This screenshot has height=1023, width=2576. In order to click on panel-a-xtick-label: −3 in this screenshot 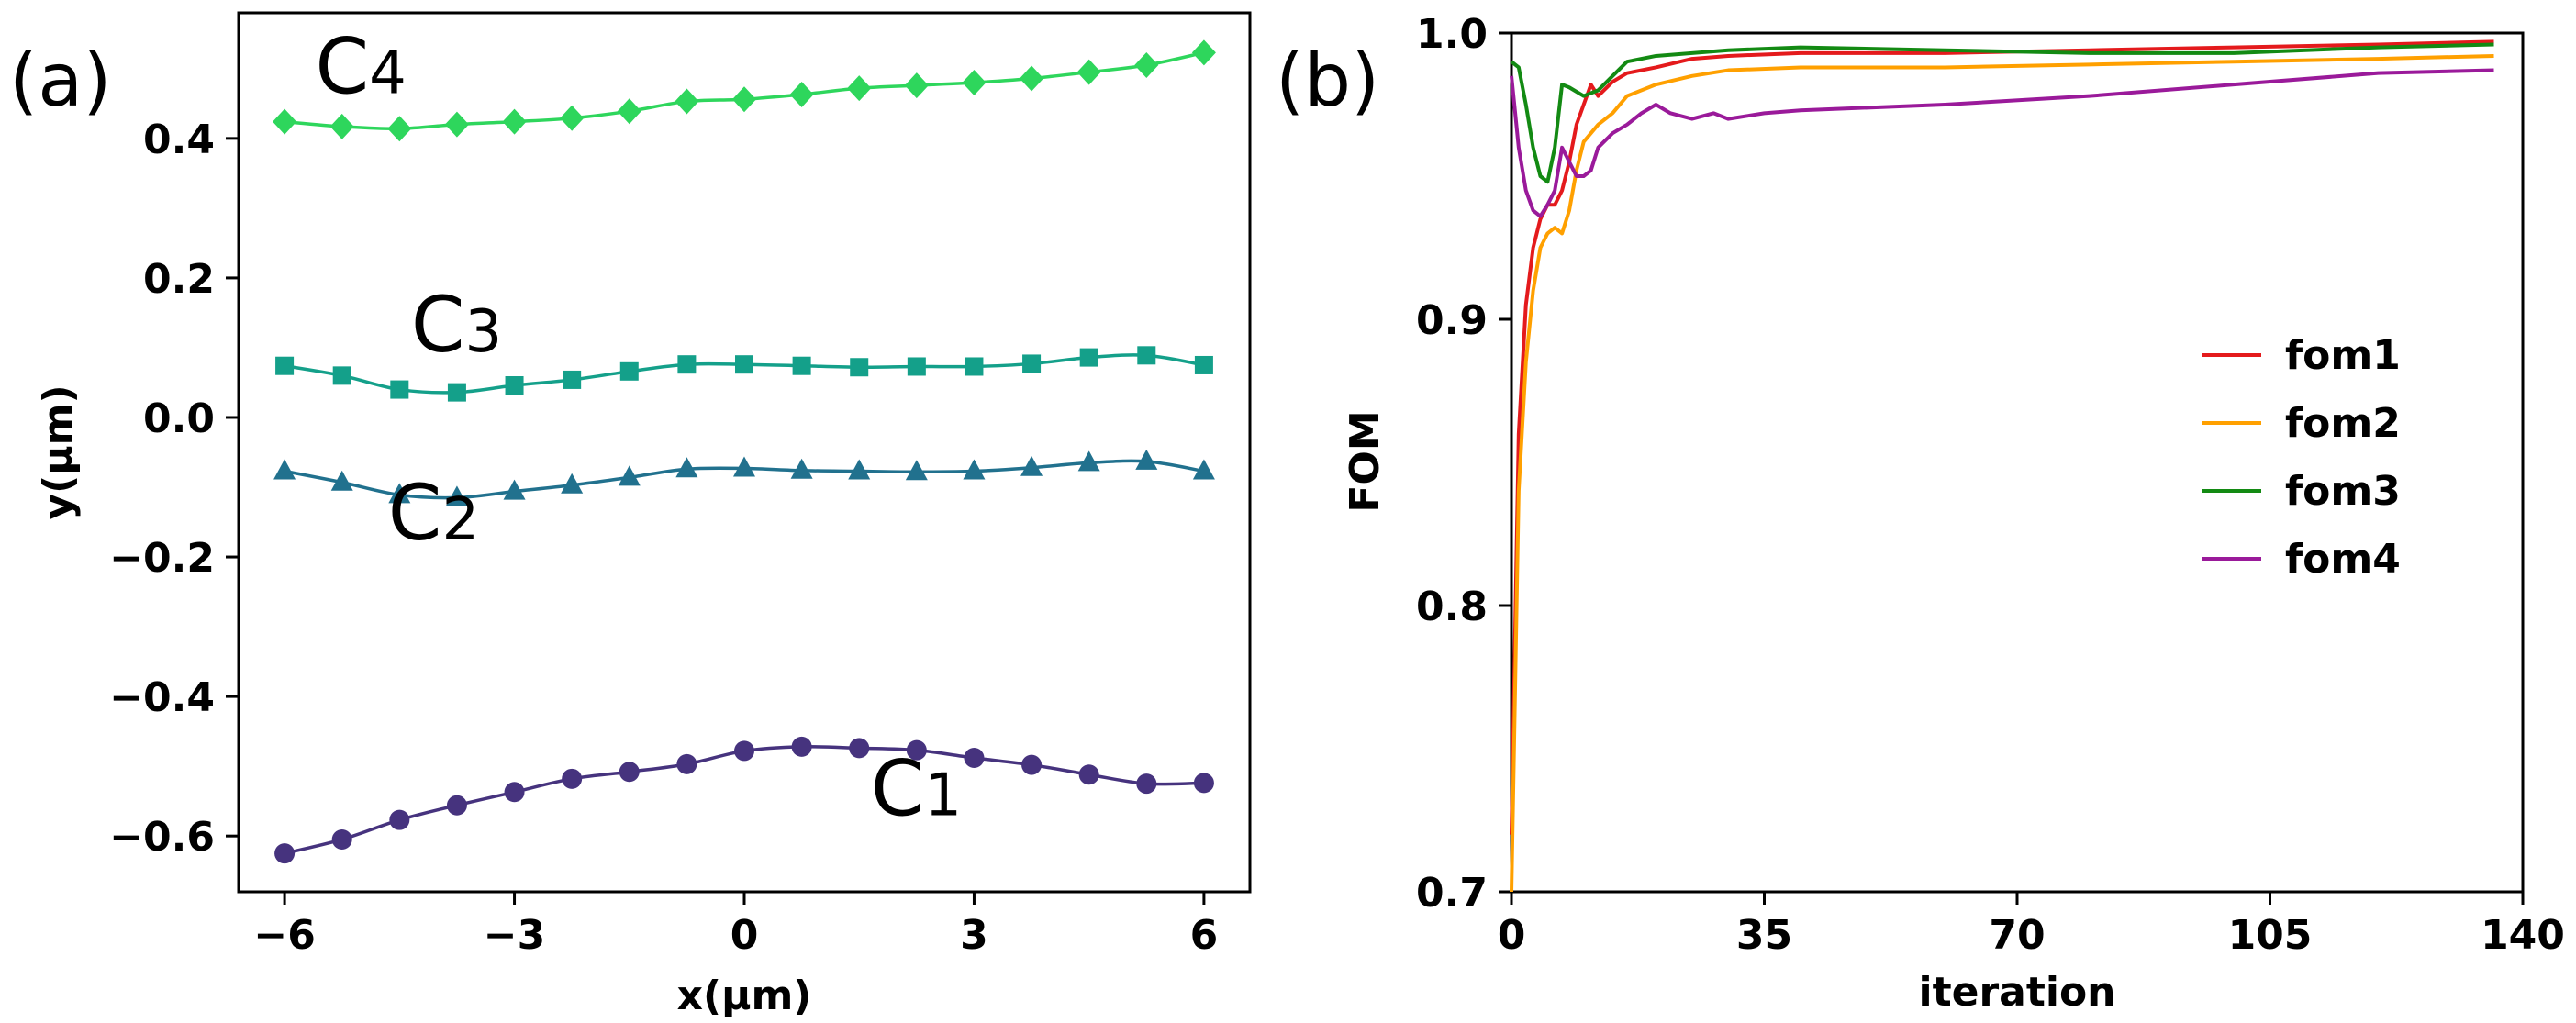, I will do `click(515, 935)`.